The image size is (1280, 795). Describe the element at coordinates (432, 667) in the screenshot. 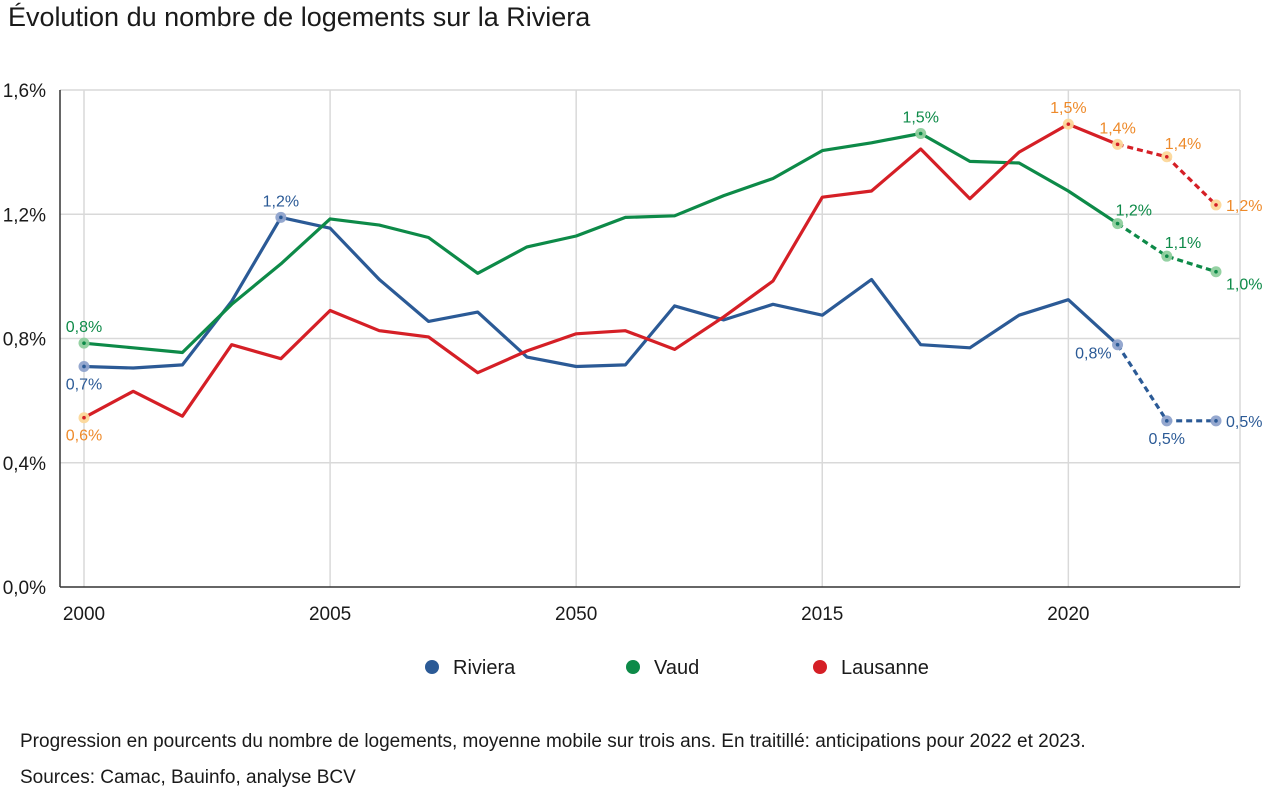

I see `legend-marker-riviera` at that location.